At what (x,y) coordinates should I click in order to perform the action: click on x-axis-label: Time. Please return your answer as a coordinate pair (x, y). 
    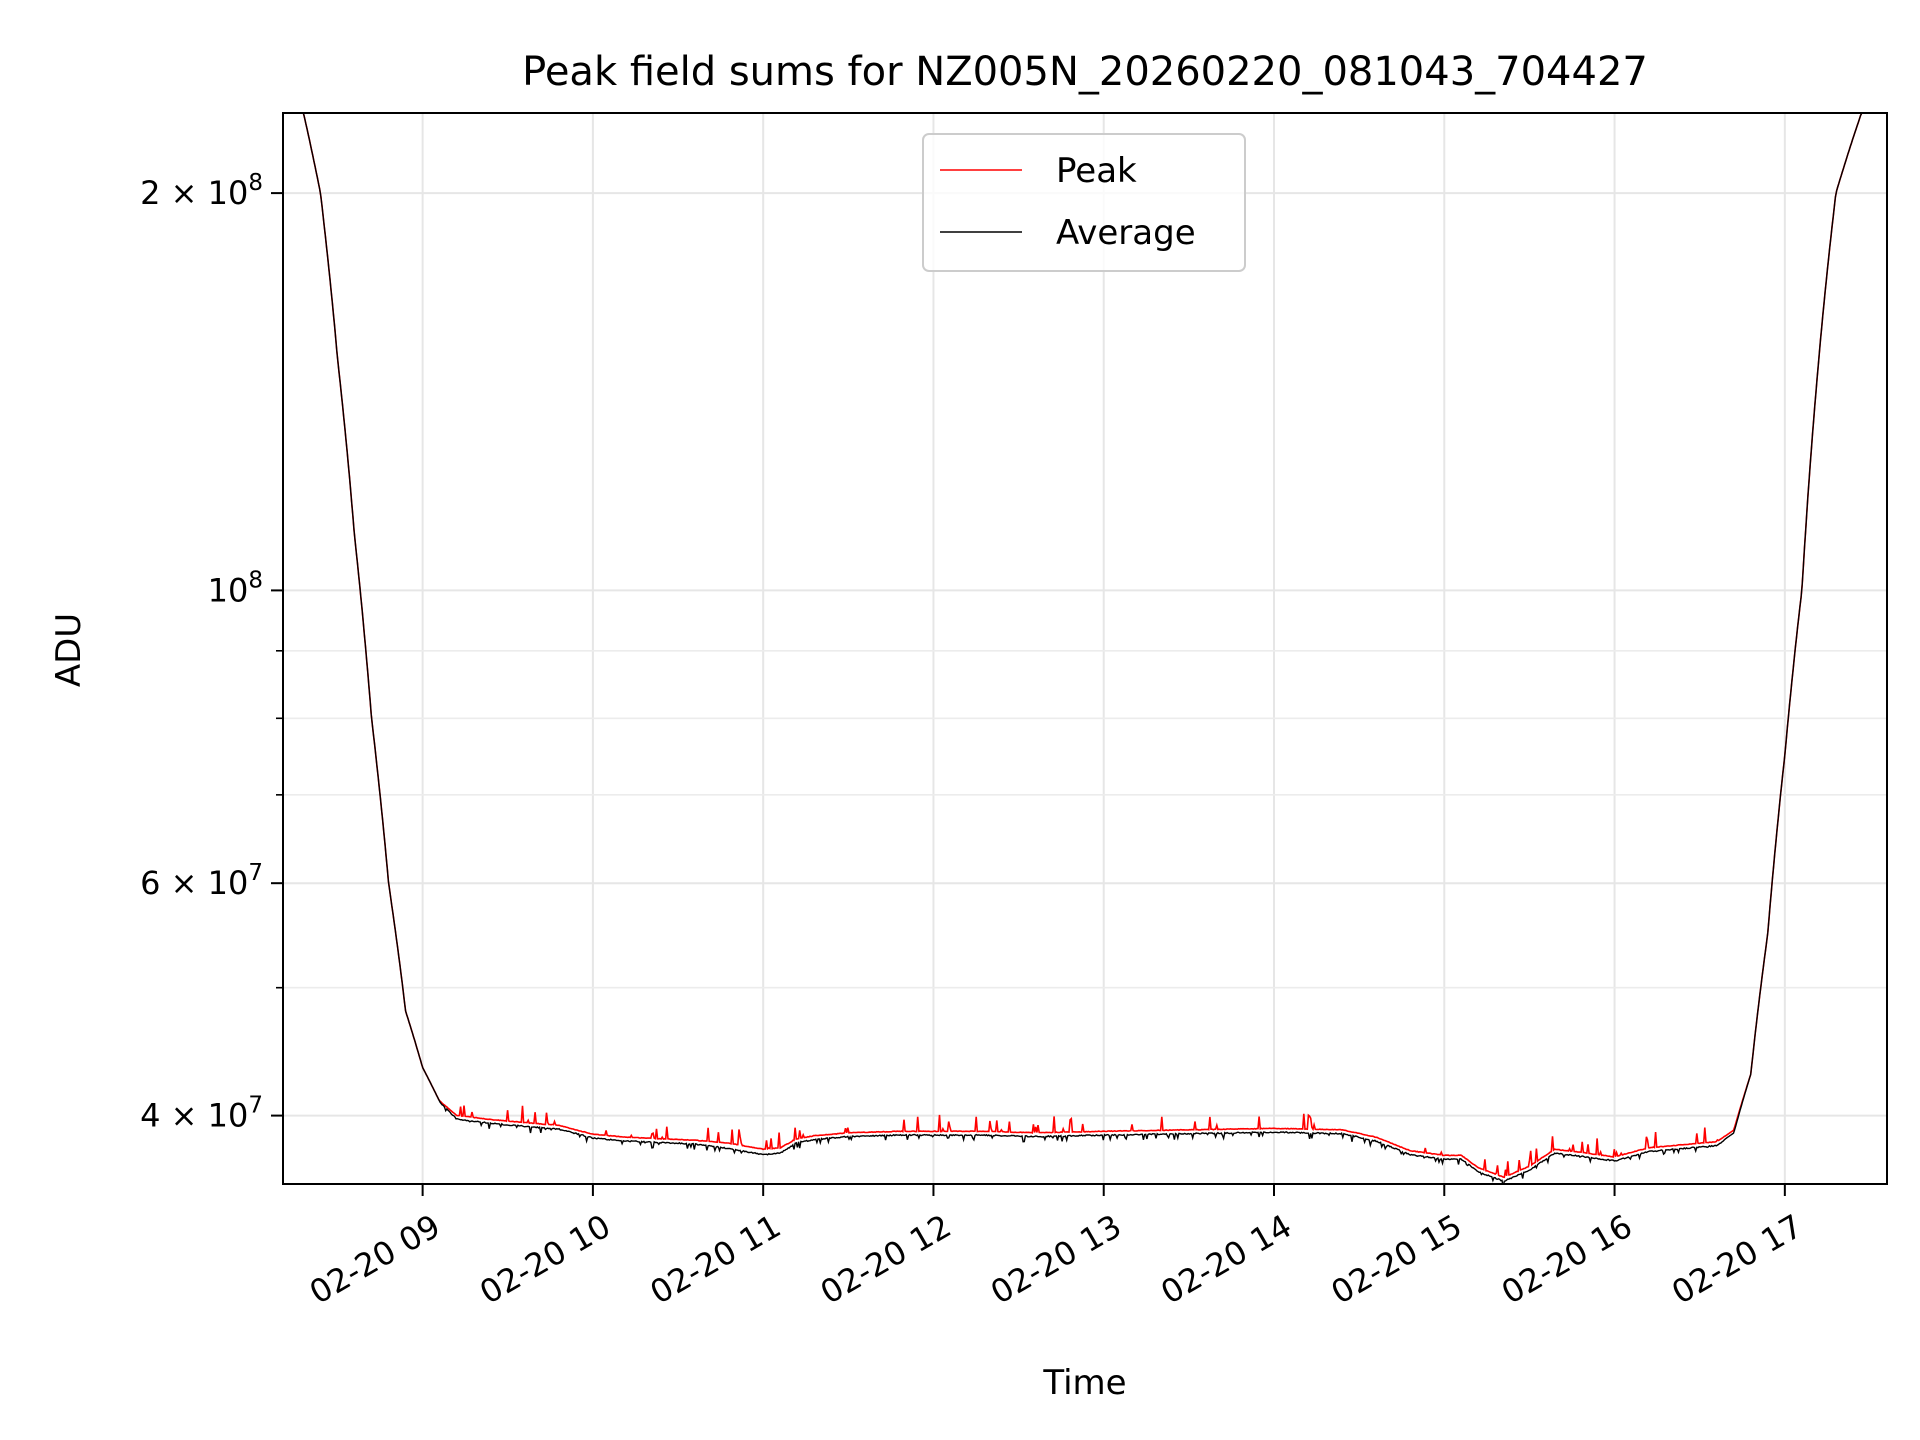
    Looking at the image, I should click on (1084, 1383).